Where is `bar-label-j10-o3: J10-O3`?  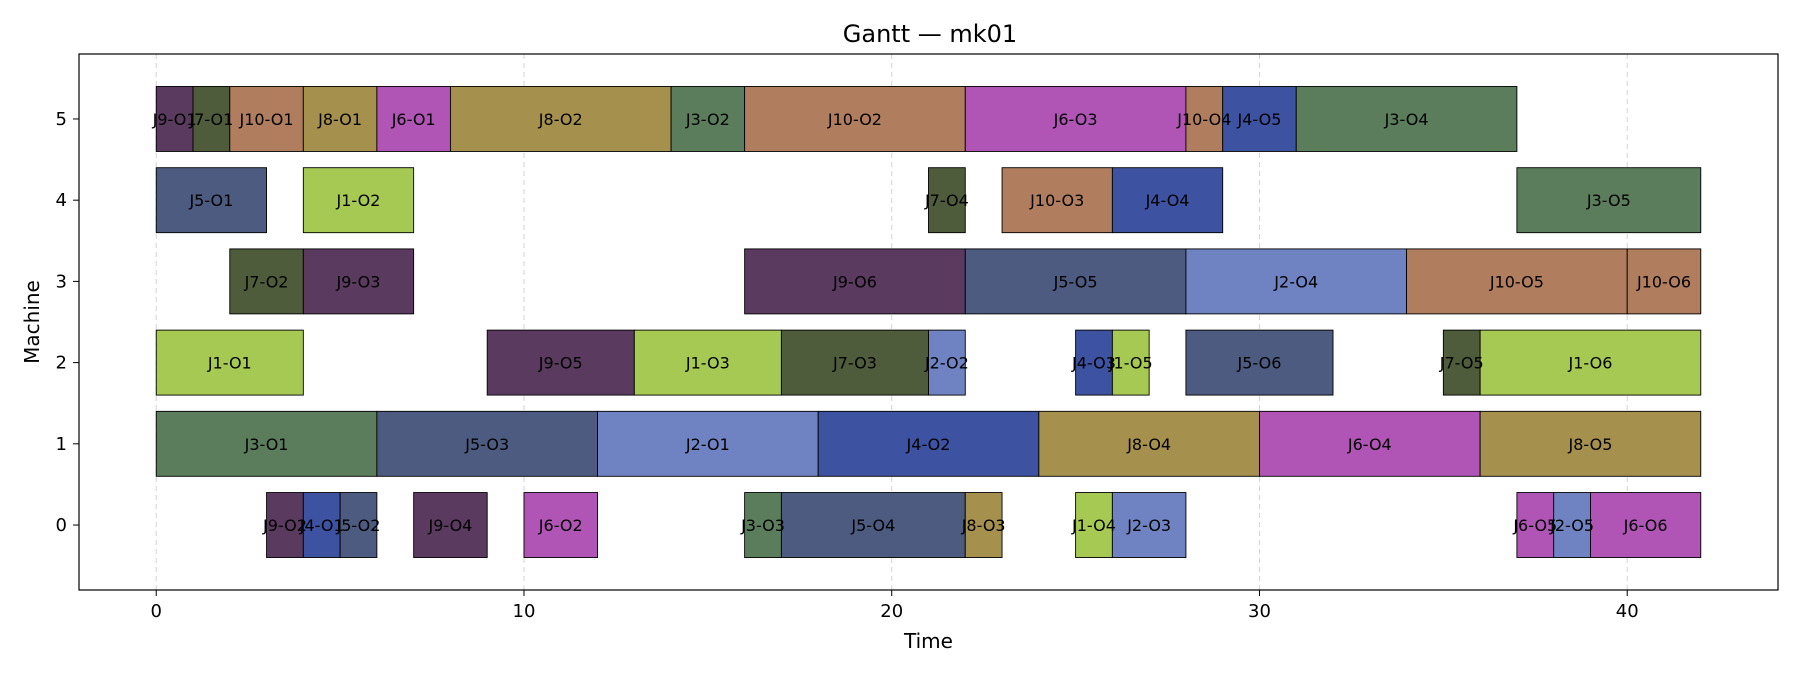 bar-label-j10-o3: J10-O3 is located at coordinates (1056, 200).